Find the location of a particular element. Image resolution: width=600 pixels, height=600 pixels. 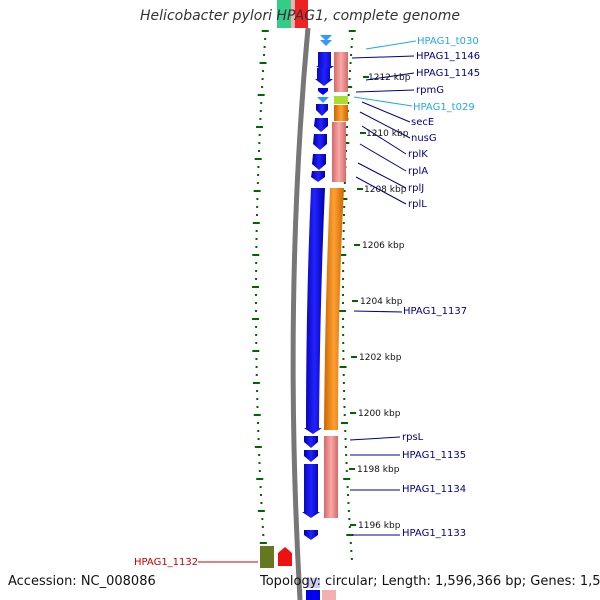

gc-pink-segment is located at coordinates (339, 152).